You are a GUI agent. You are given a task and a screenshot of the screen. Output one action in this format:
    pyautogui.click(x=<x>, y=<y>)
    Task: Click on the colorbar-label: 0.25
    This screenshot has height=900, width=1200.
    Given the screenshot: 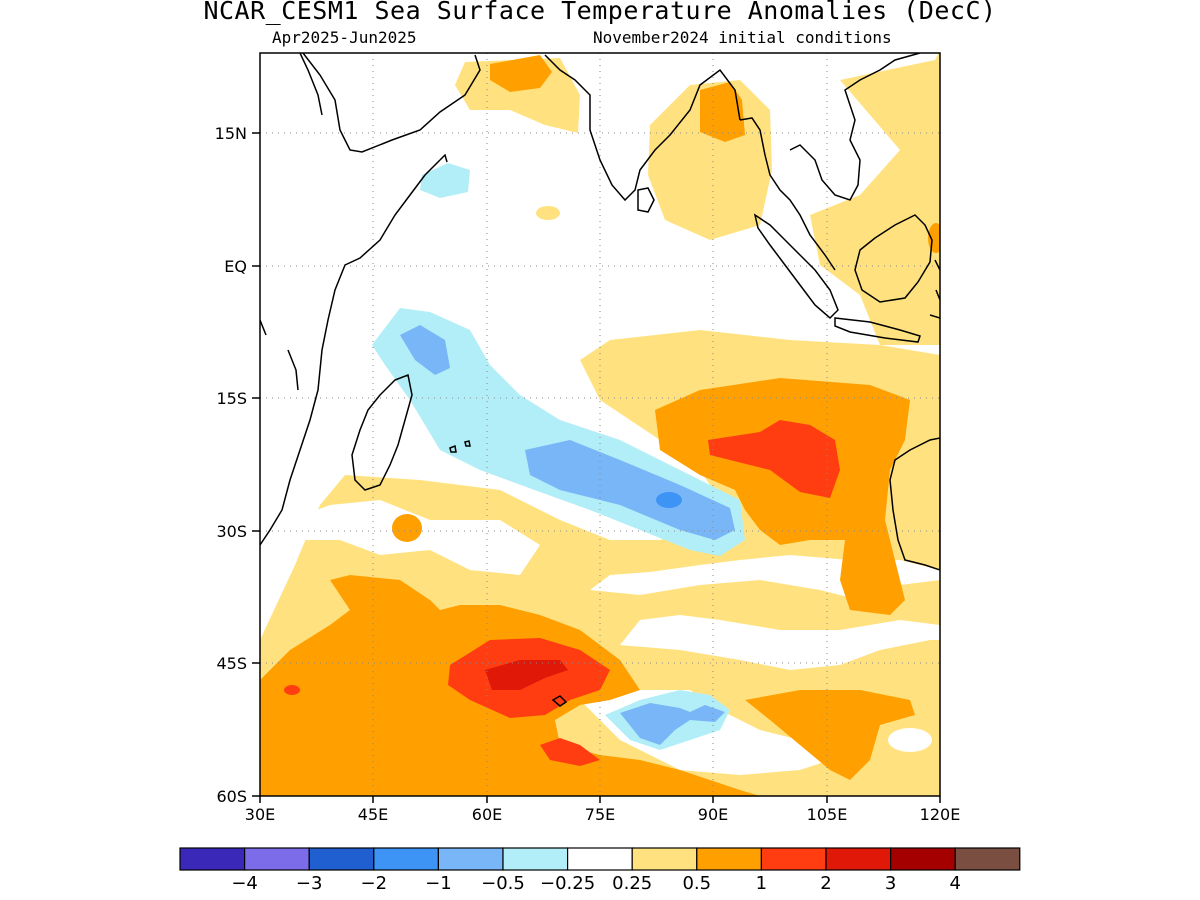 What is the action you would take?
    pyautogui.click(x=632, y=883)
    